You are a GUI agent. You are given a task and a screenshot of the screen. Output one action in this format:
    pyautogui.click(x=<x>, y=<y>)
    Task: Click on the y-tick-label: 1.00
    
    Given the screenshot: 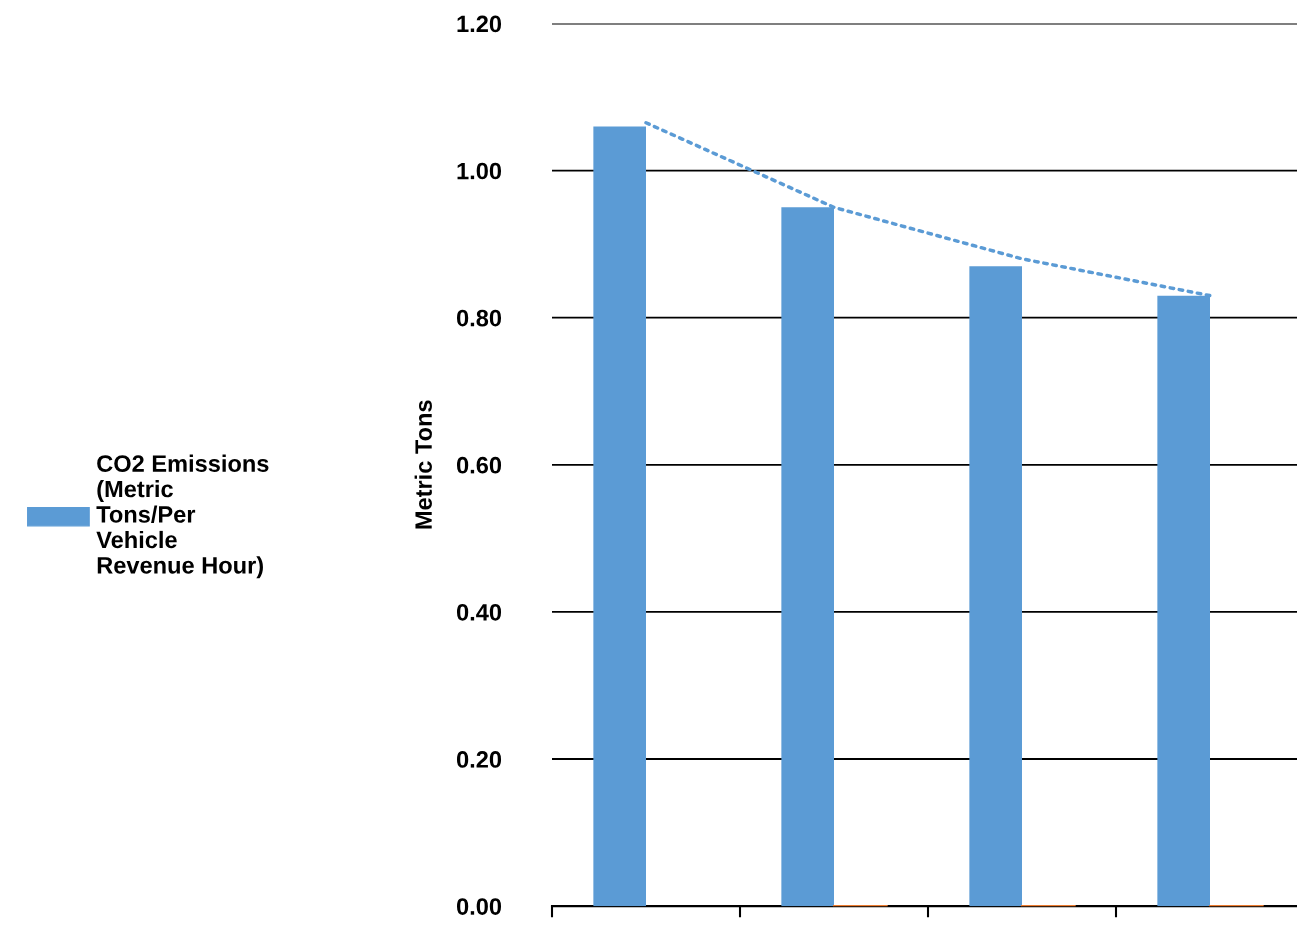 What is the action you would take?
    pyautogui.click(x=479, y=171)
    